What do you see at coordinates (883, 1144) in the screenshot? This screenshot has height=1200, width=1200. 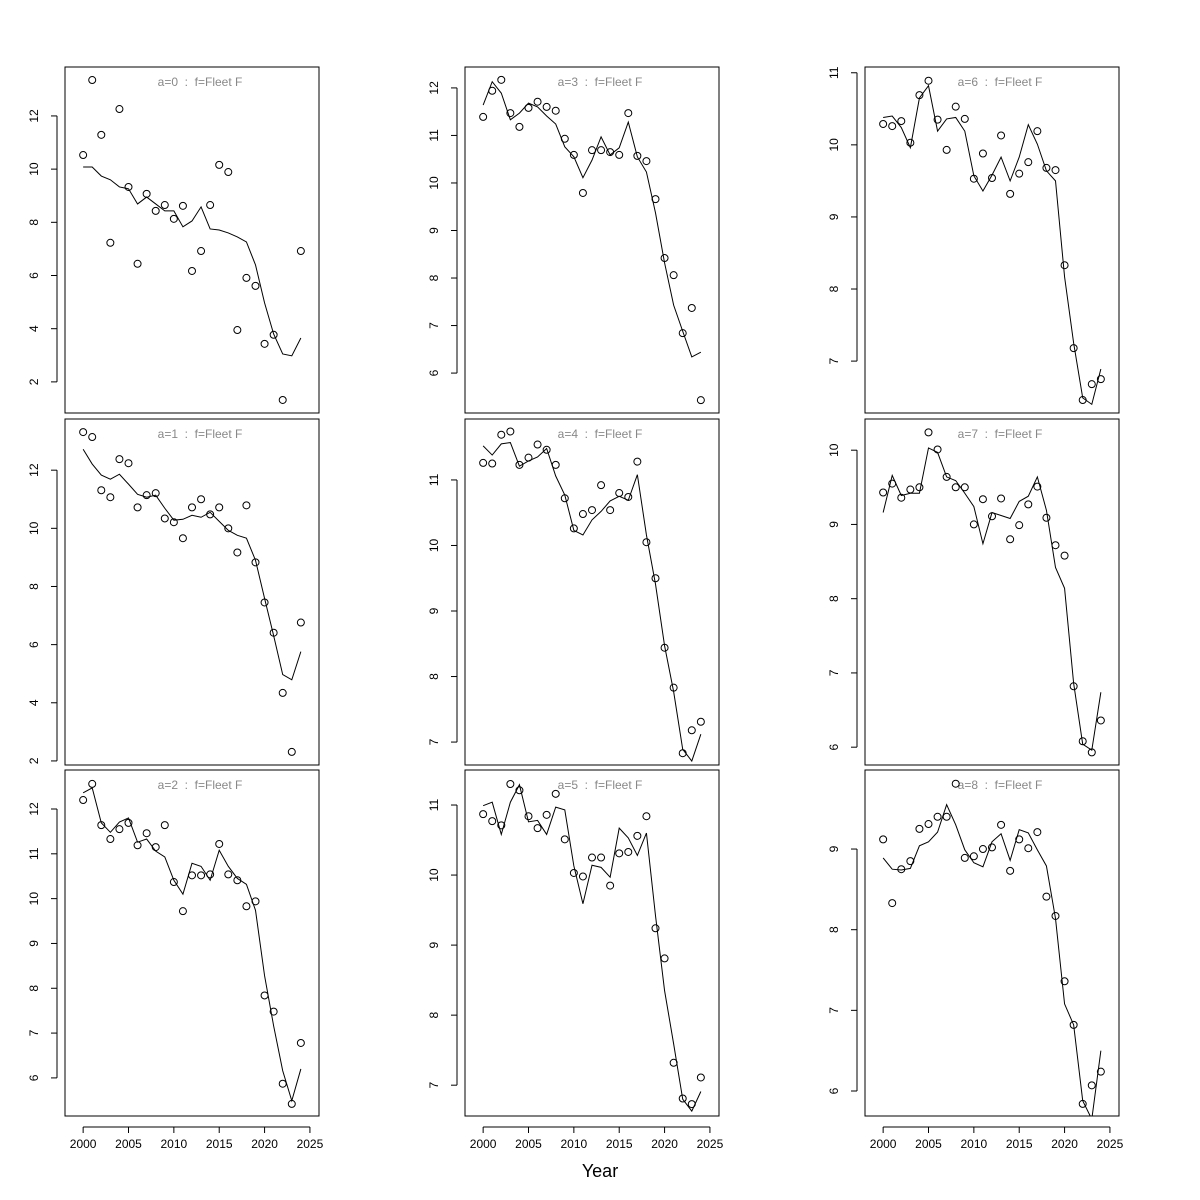 I see `x-tick-label: 2000` at bounding box center [883, 1144].